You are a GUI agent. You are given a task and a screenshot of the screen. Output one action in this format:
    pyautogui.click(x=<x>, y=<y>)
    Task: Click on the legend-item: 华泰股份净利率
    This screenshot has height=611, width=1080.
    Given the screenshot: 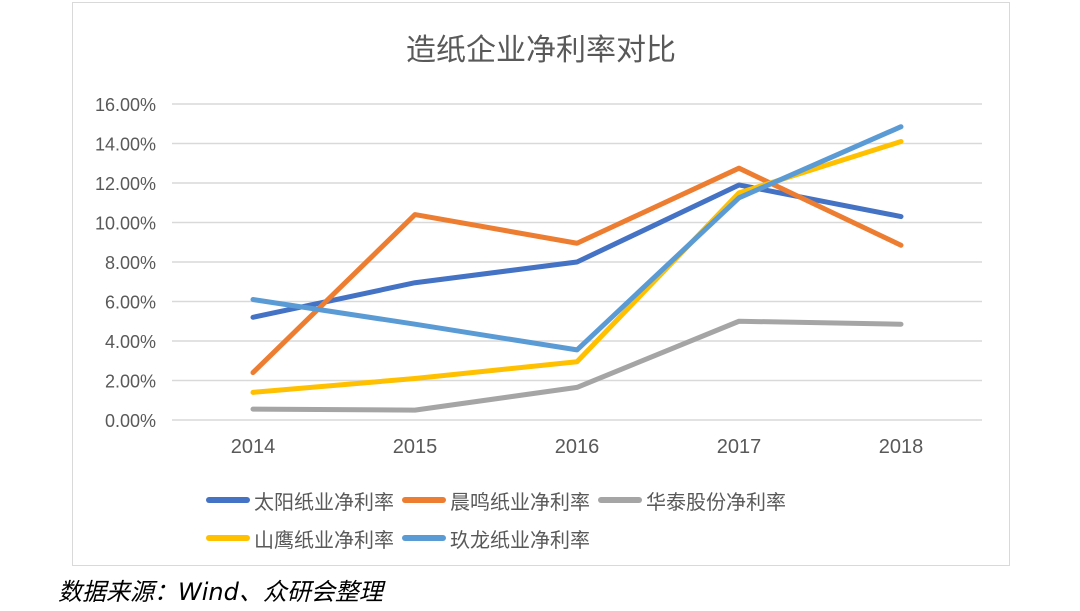 What is the action you would take?
    pyautogui.click(x=692, y=500)
    